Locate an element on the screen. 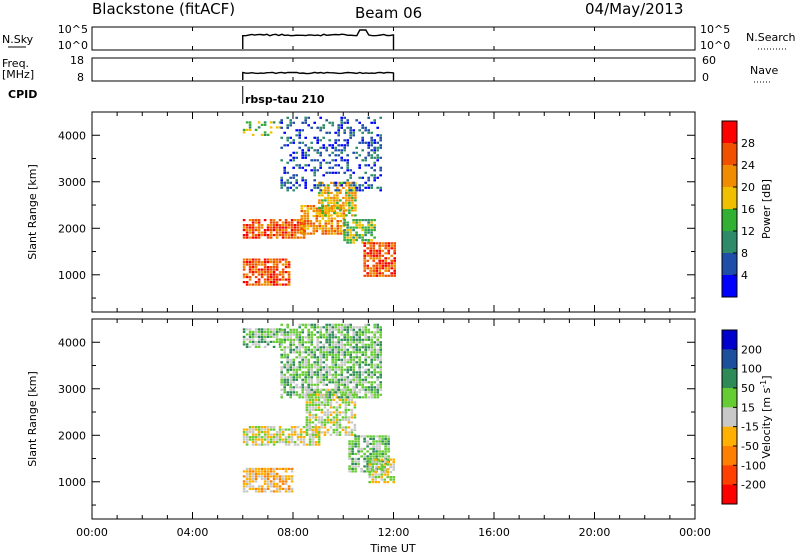  freq-label: Freq. is located at coordinates (15, 63).